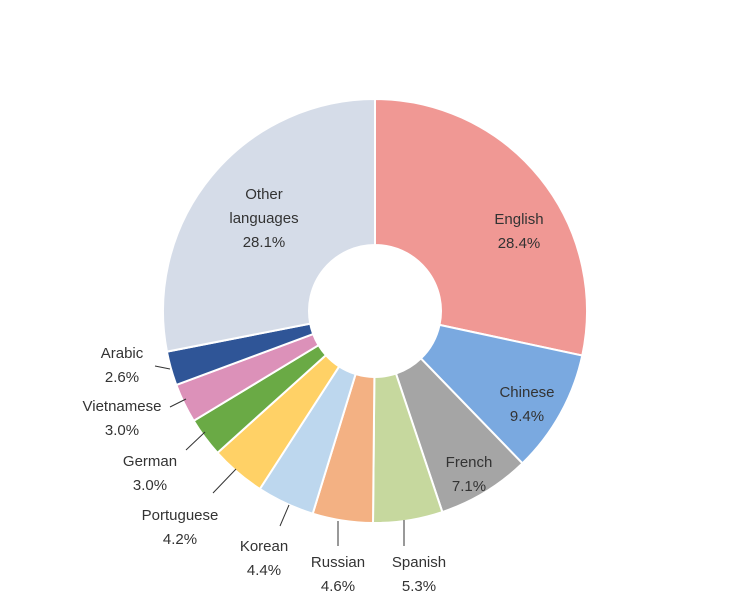  Describe the element at coordinates (526, 404) in the screenshot. I see `slice-label-chinese: Chinese 9.4%` at that location.